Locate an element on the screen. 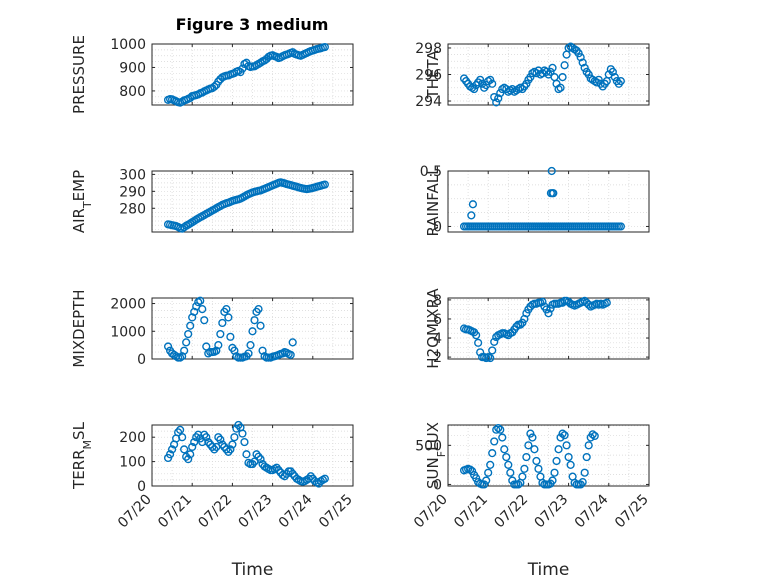  y-tick-label: 2000 is located at coordinates (128, 305).